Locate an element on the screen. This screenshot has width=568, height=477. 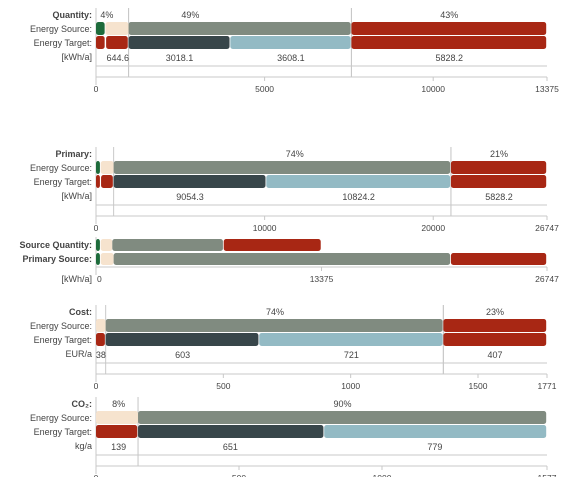
compare-quantity-bar-red is located at coordinates (272, 245).